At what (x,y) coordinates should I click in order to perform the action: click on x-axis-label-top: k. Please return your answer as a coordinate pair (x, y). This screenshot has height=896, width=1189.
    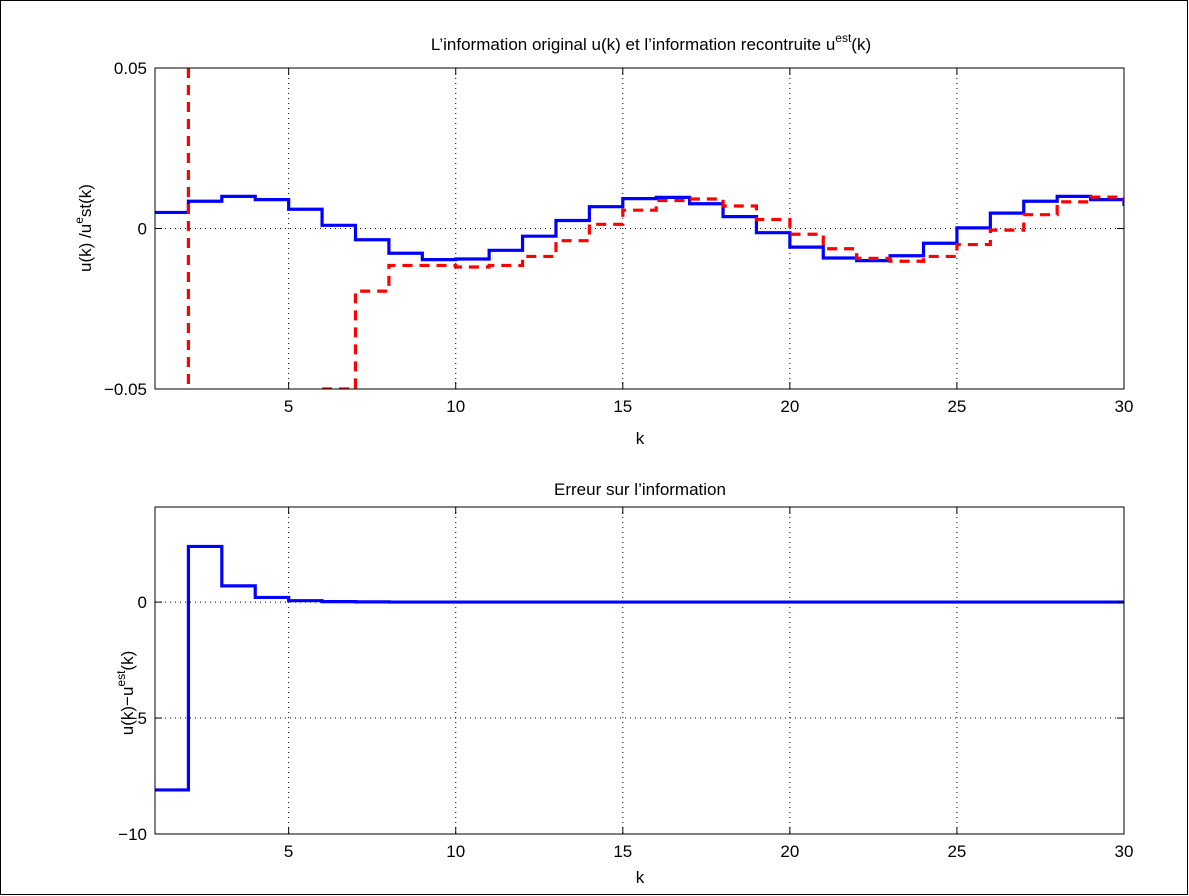
    Looking at the image, I should click on (640, 438).